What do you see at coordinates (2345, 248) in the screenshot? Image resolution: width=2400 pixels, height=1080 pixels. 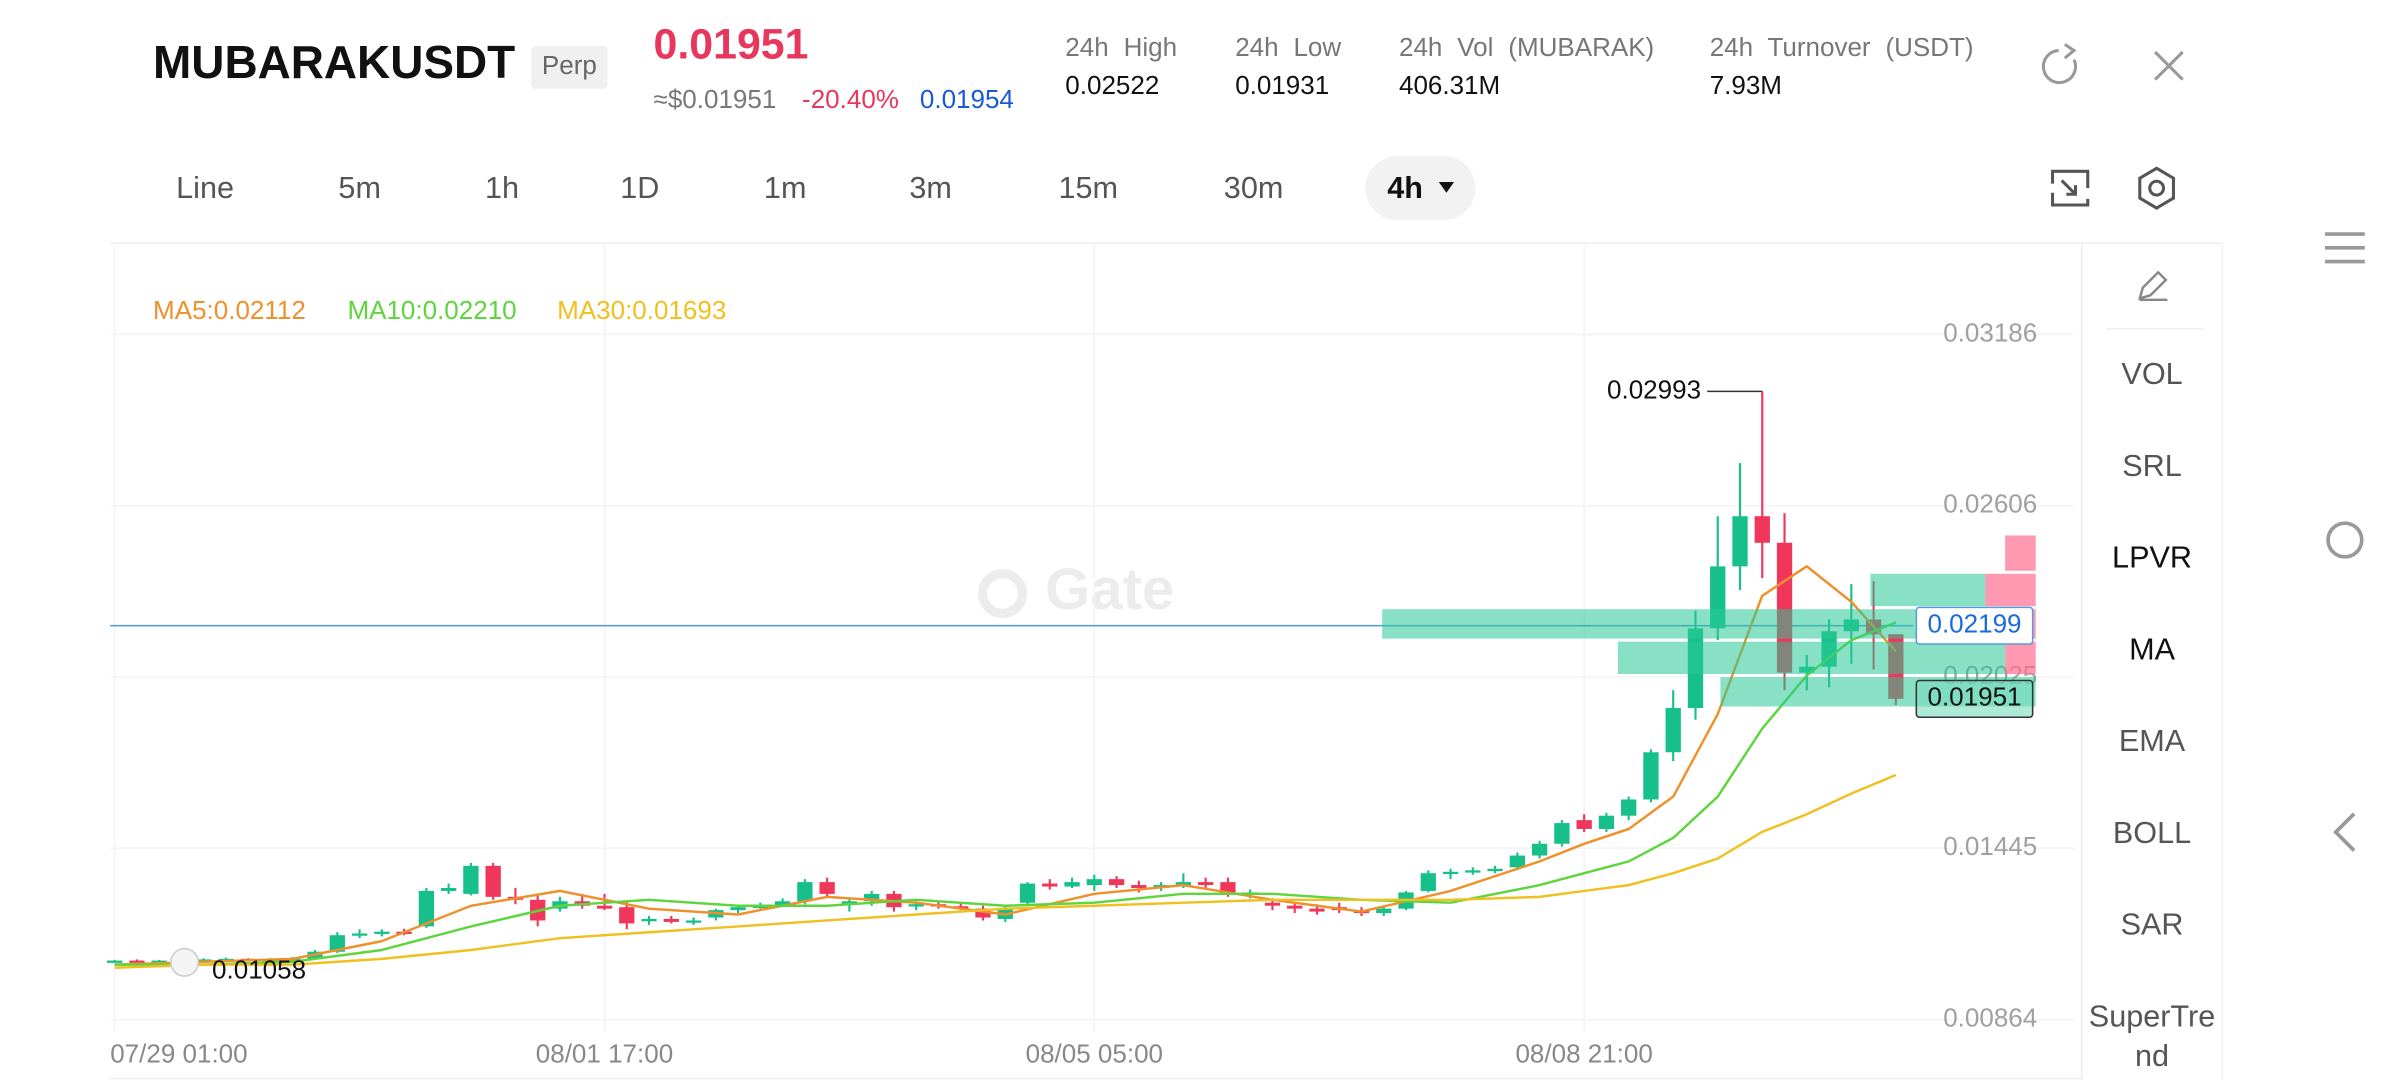 I see `menu-icon` at bounding box center [2345, 248].